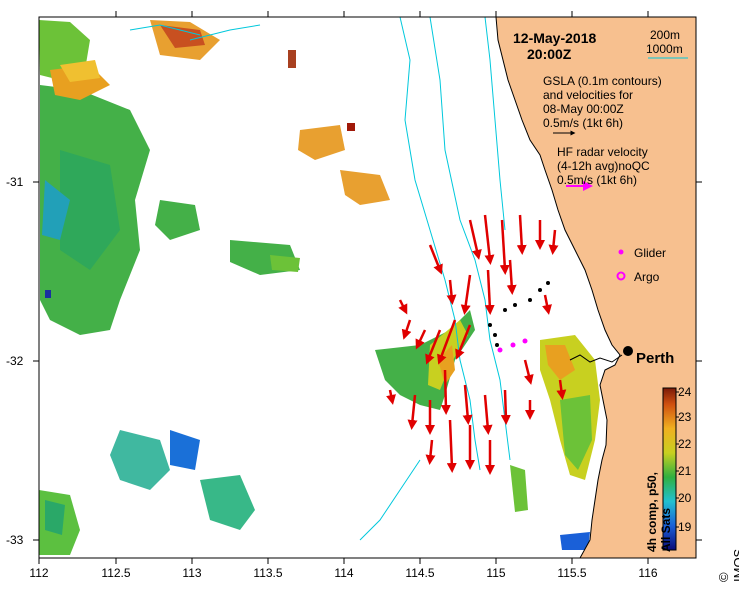 The width and height of the screenshot is (739, 592). I want to click on hf-radar-velocity-arrows, so click(476, 344).